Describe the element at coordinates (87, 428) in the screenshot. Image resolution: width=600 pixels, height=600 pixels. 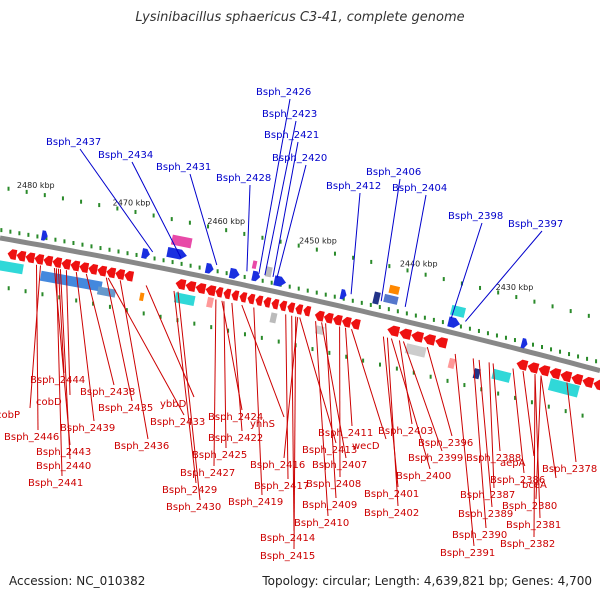
I see `reverse-gene-label: Bsph_2439` at that location.